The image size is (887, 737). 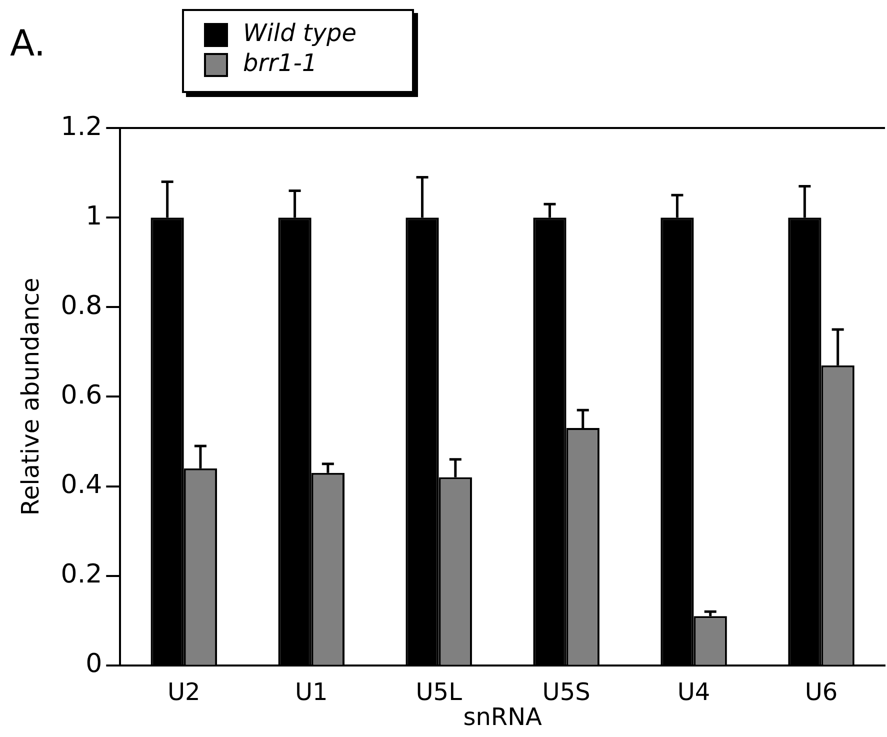 What do you see at coordinates (81, 127) in the screenshot?
I see `y-tick-label: 1.2` at bounding box center [81, 127].